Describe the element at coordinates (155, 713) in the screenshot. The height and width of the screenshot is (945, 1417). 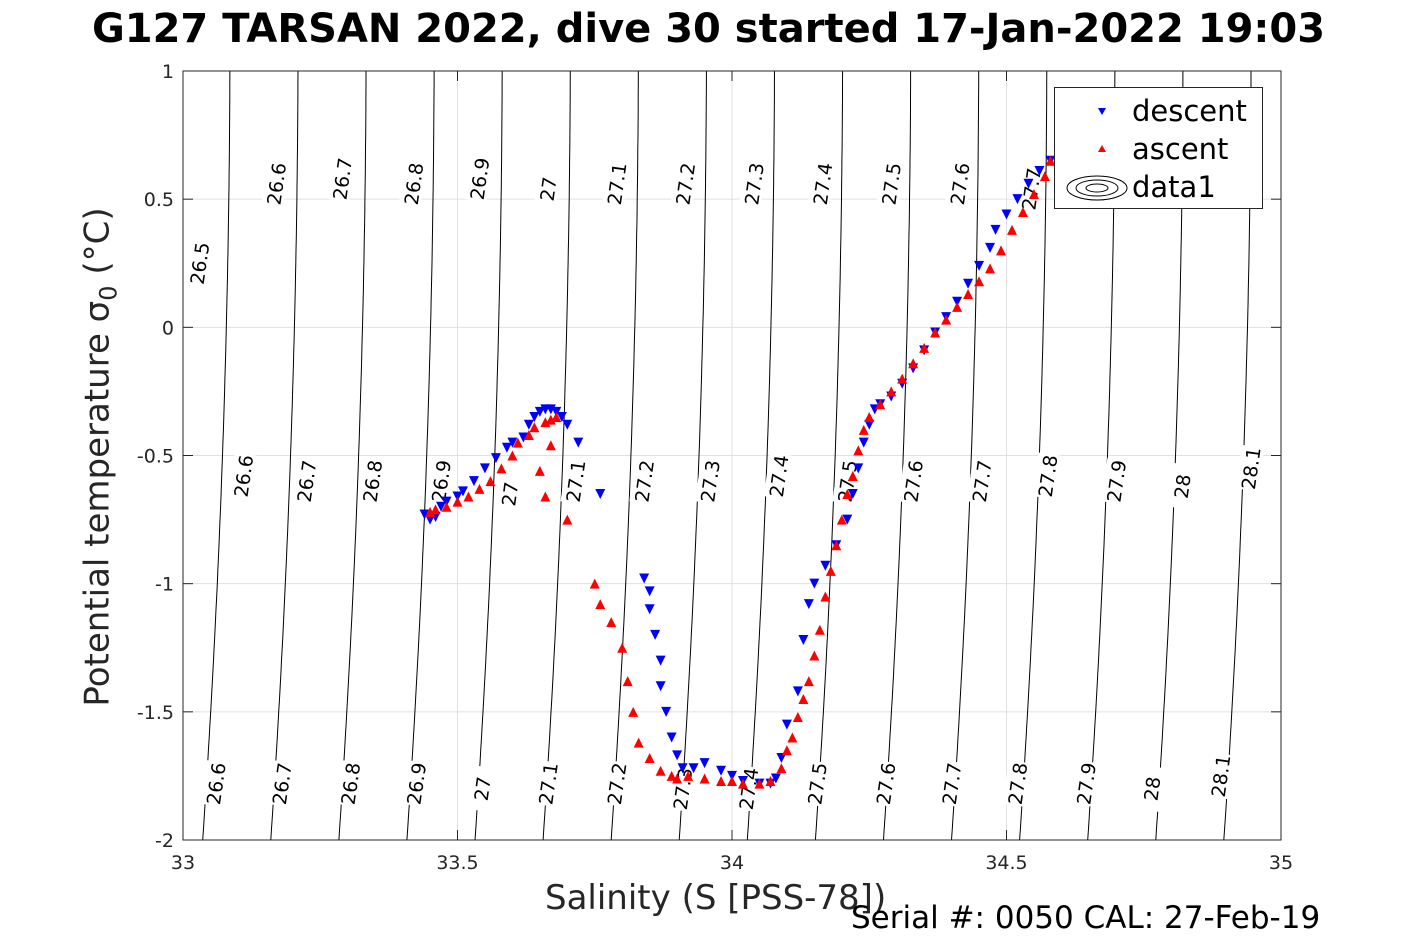
I see `y-tick-label: -1.5` at that location.